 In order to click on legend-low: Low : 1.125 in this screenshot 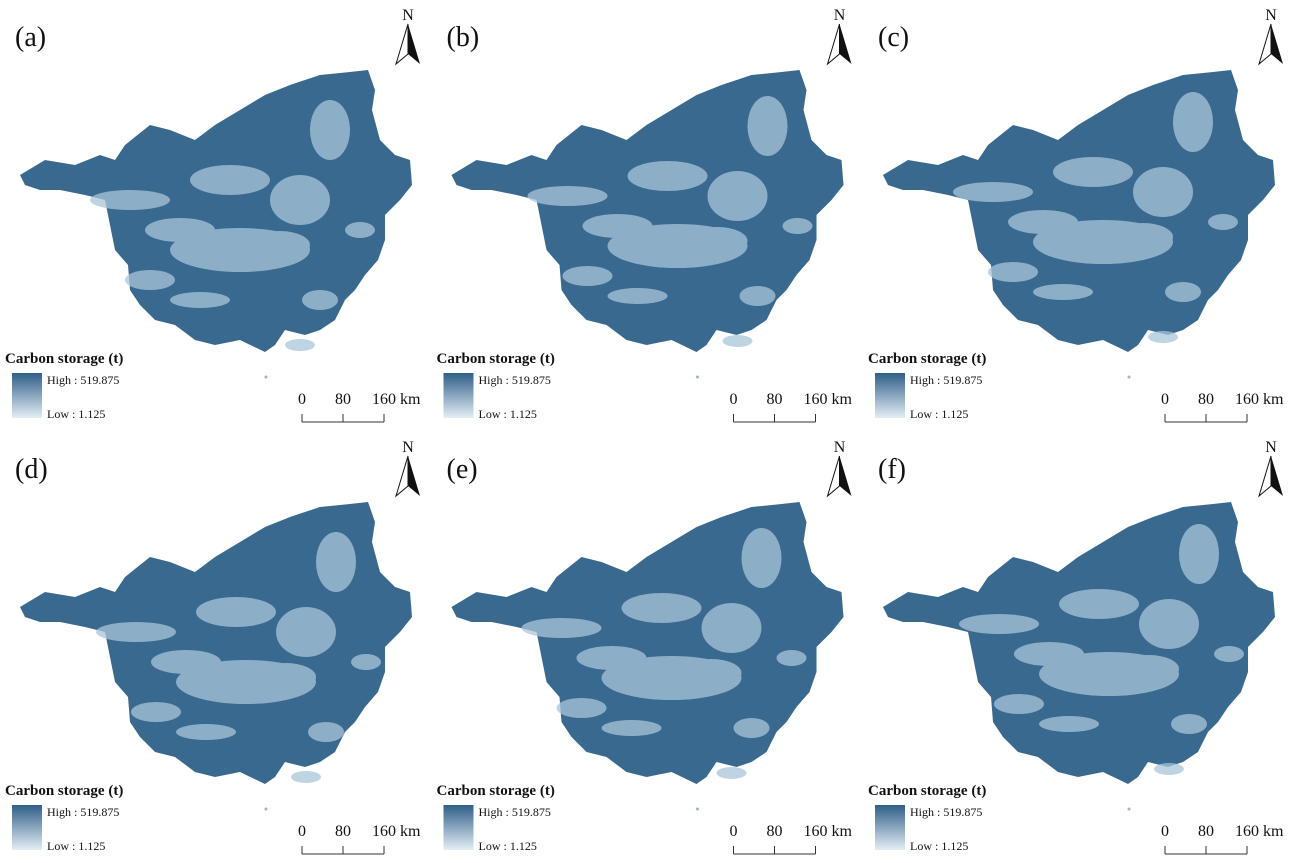, I will do `click(508, 414)`.